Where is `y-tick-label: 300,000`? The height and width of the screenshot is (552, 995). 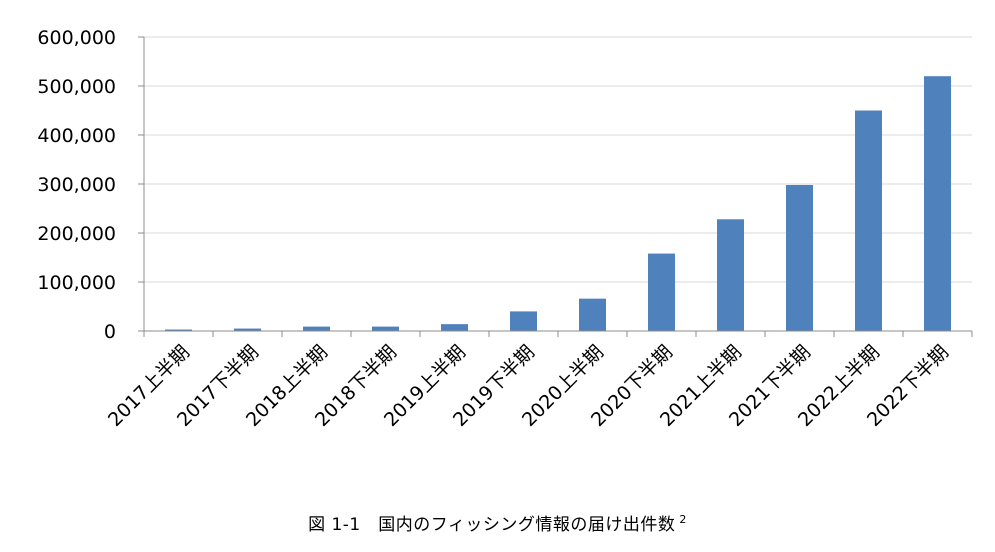 y-tick-label: 300,000 is located at coordinates (76, 185).